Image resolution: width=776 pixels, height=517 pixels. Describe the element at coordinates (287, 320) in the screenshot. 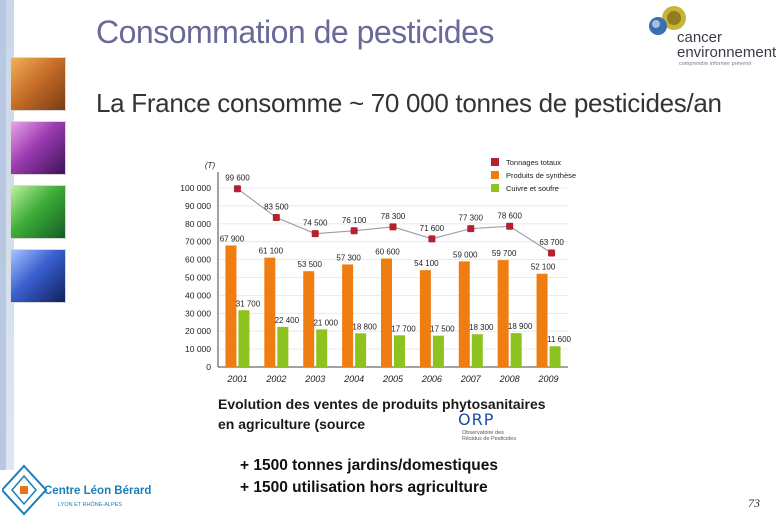

I see `label-cuivre: 22 400` at that location.